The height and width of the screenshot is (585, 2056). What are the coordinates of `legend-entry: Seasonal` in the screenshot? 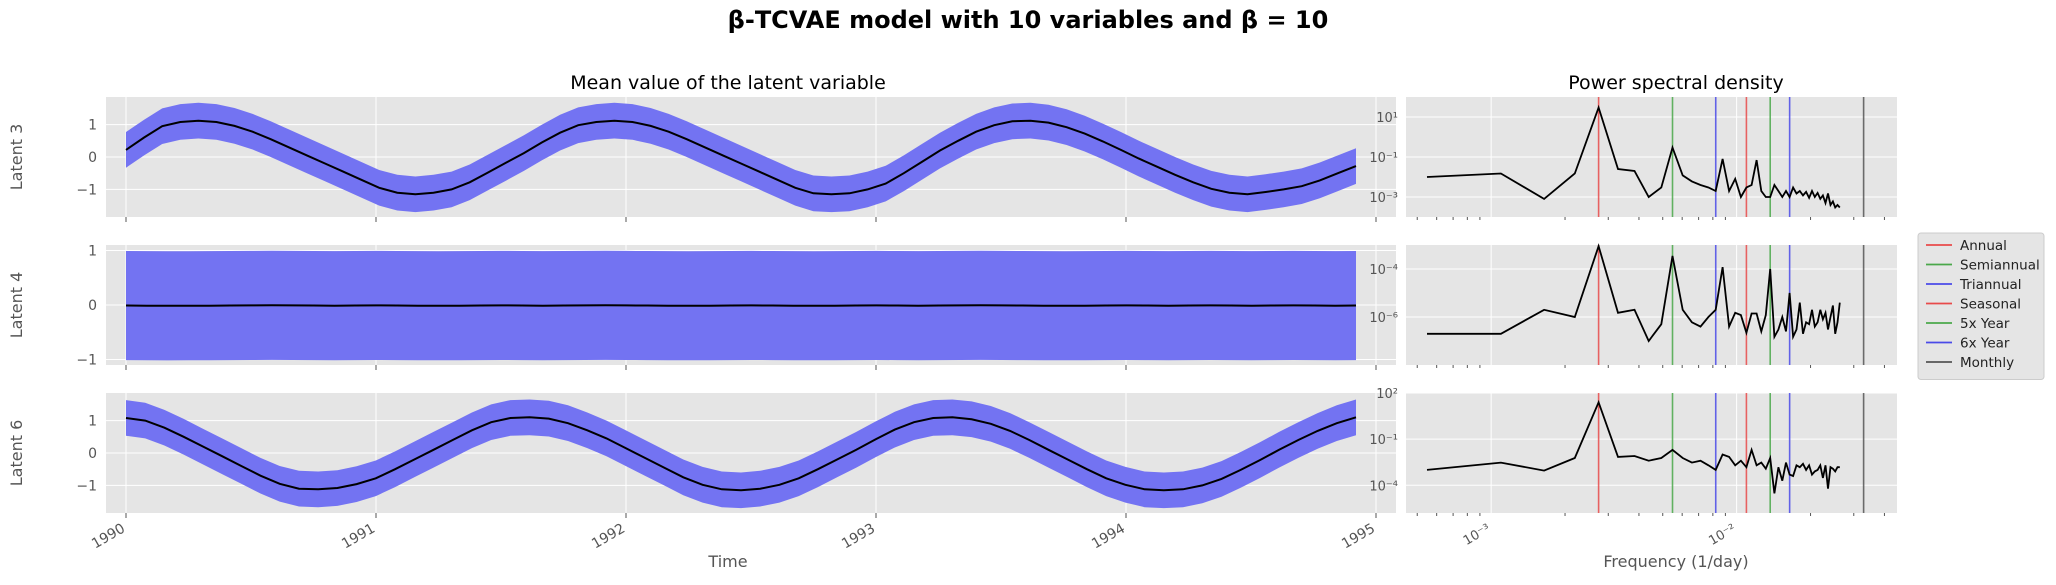 It's located at (1990, 305).